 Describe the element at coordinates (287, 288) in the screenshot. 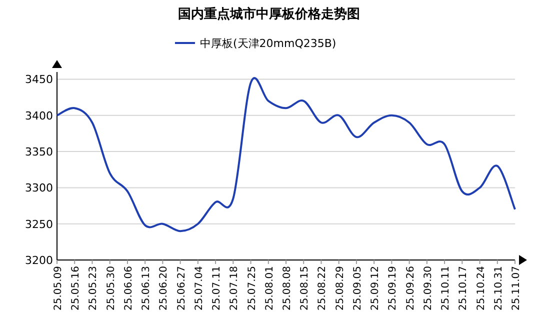

I see `x-tick-label: 25.08.08` at that location.